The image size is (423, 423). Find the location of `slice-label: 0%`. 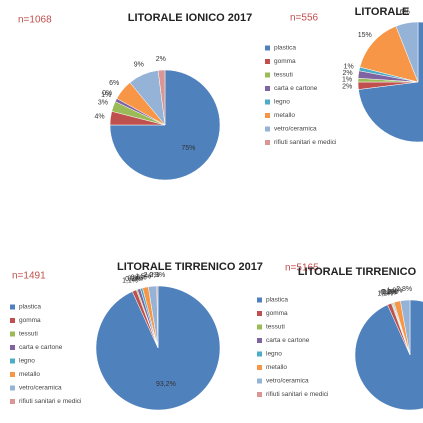

slice-label: 0% is located at coordinates (107, 93).